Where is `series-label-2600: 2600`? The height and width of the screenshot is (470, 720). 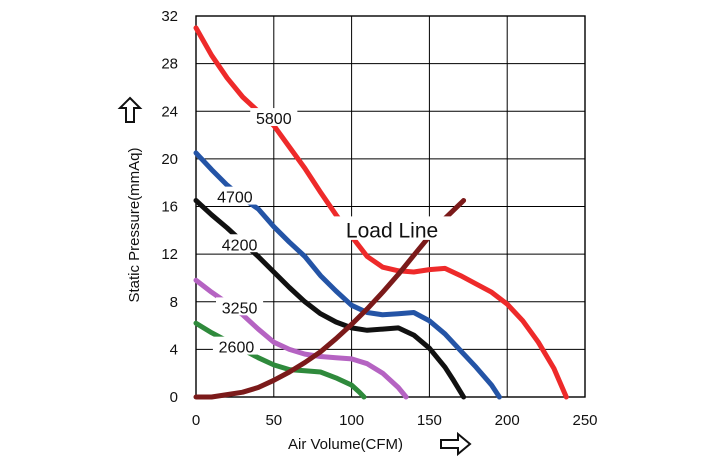
series-label-2600: 2600 is located at coordinates (237, 348).